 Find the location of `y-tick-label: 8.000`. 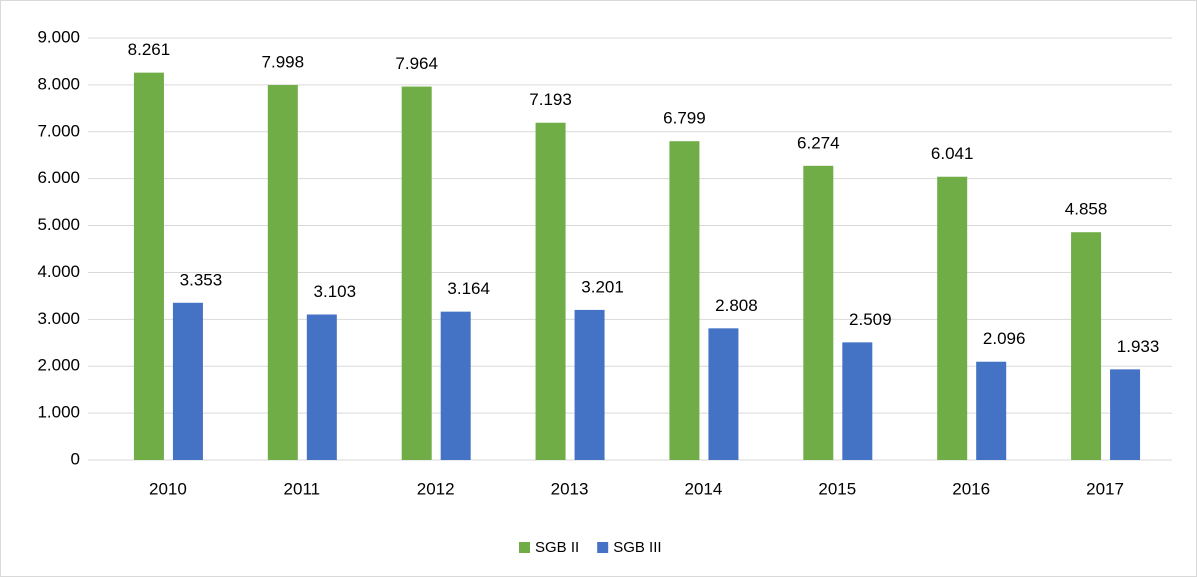

y-tick-label: 8.000 is located at coordinates (58, 83).